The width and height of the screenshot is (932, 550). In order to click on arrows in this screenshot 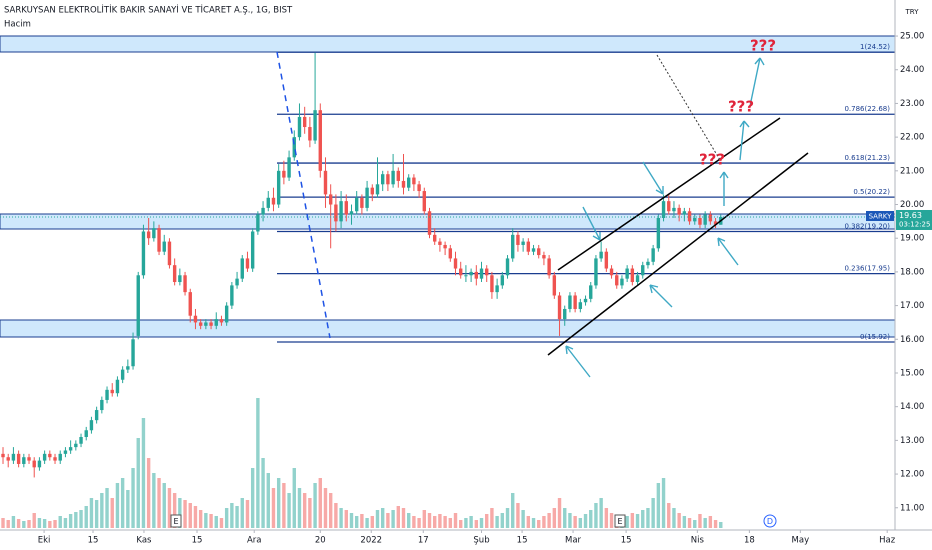, I will do `click(665, 217)`.